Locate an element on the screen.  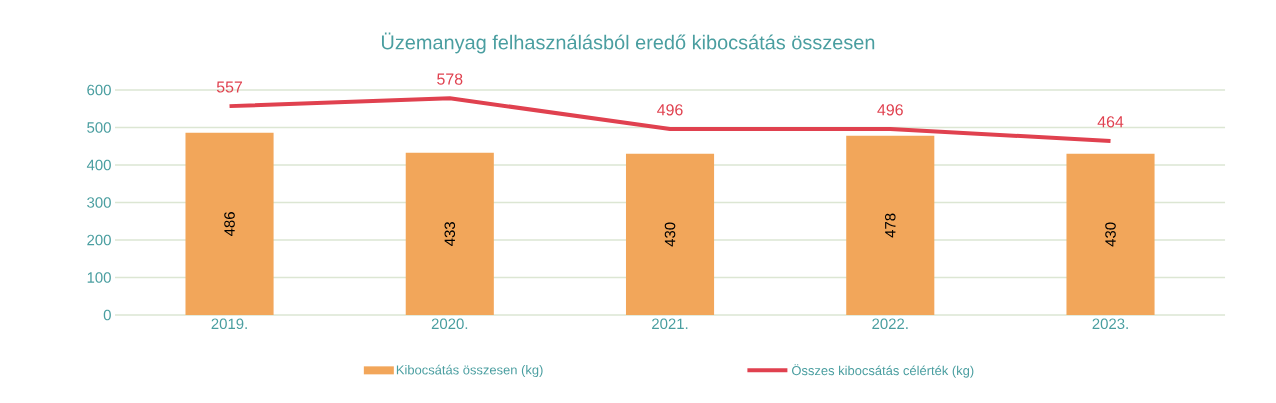
x-tick-label: 2022. is located at coordinates (890, 324).